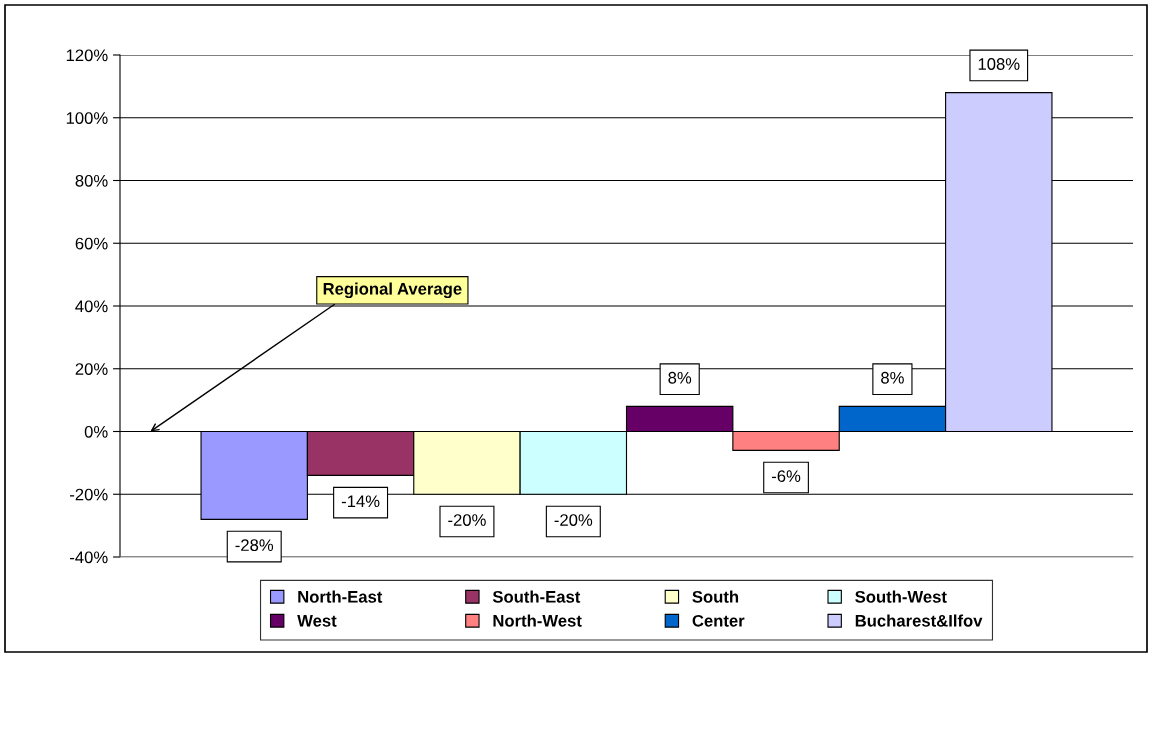 The image size is (1153, 753). What do you see at coordinates (360, 501) in the screenshot?
I see `data-label: -14%` at bounding box center [360, 501].